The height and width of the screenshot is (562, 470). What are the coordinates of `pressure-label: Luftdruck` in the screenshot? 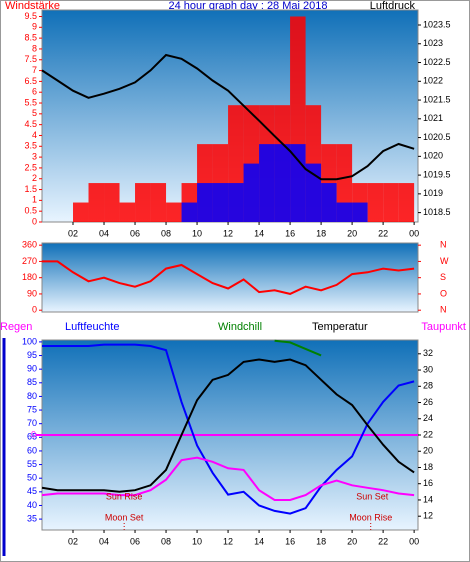 It's located at (393, 6).